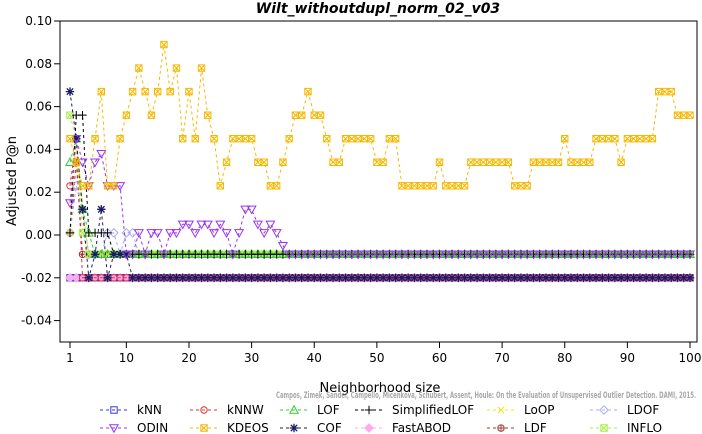 The image size is (702, 434). What do you see at coordinates (624, 410) in the screenshot?
I see `legend-entry-ldof: LDOF` at bounding box center [624, 410].